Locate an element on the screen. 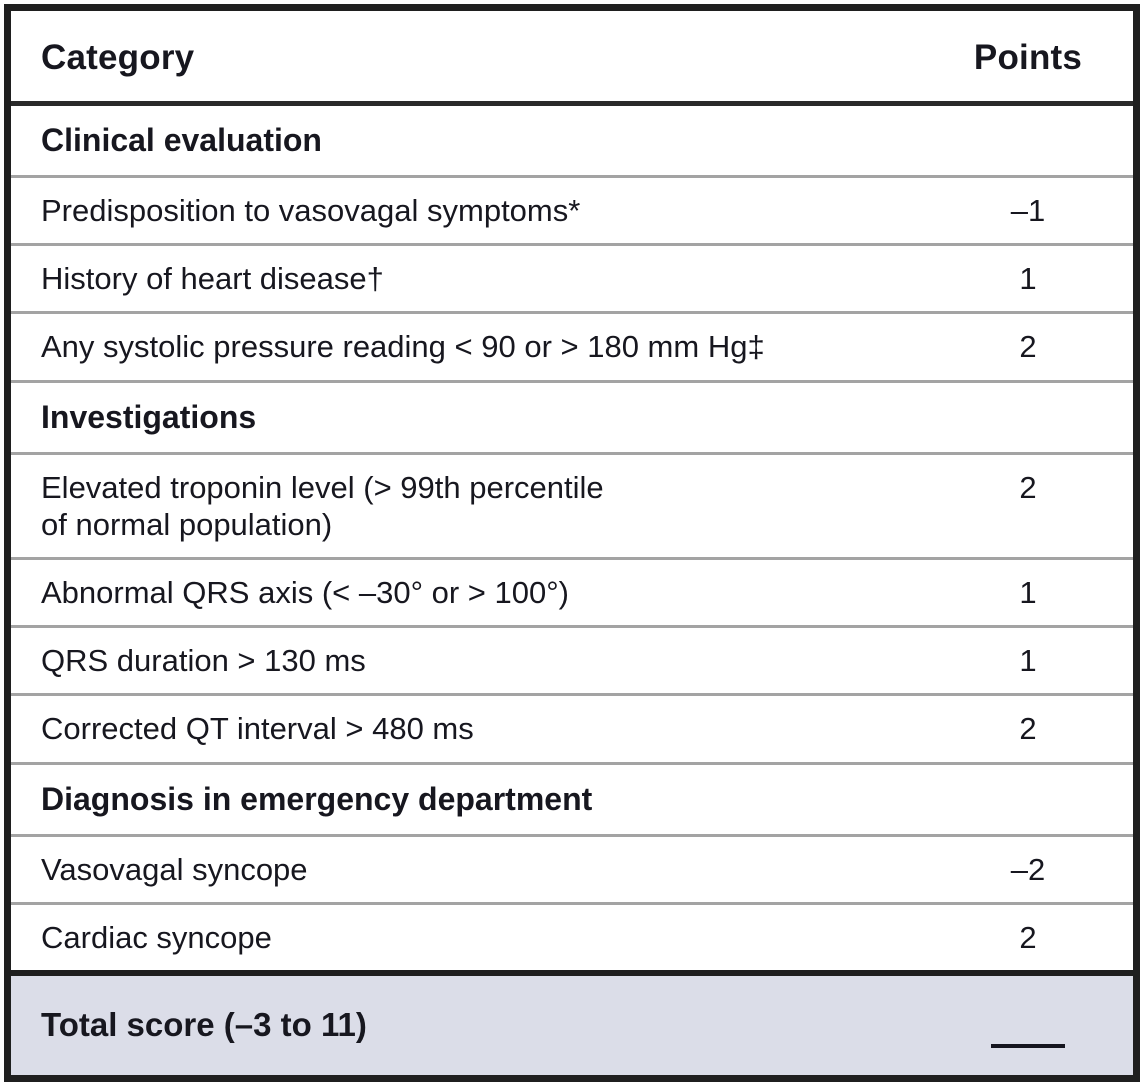  row-label: QRS duration > 130 ms is located at coordinates (203, 661).